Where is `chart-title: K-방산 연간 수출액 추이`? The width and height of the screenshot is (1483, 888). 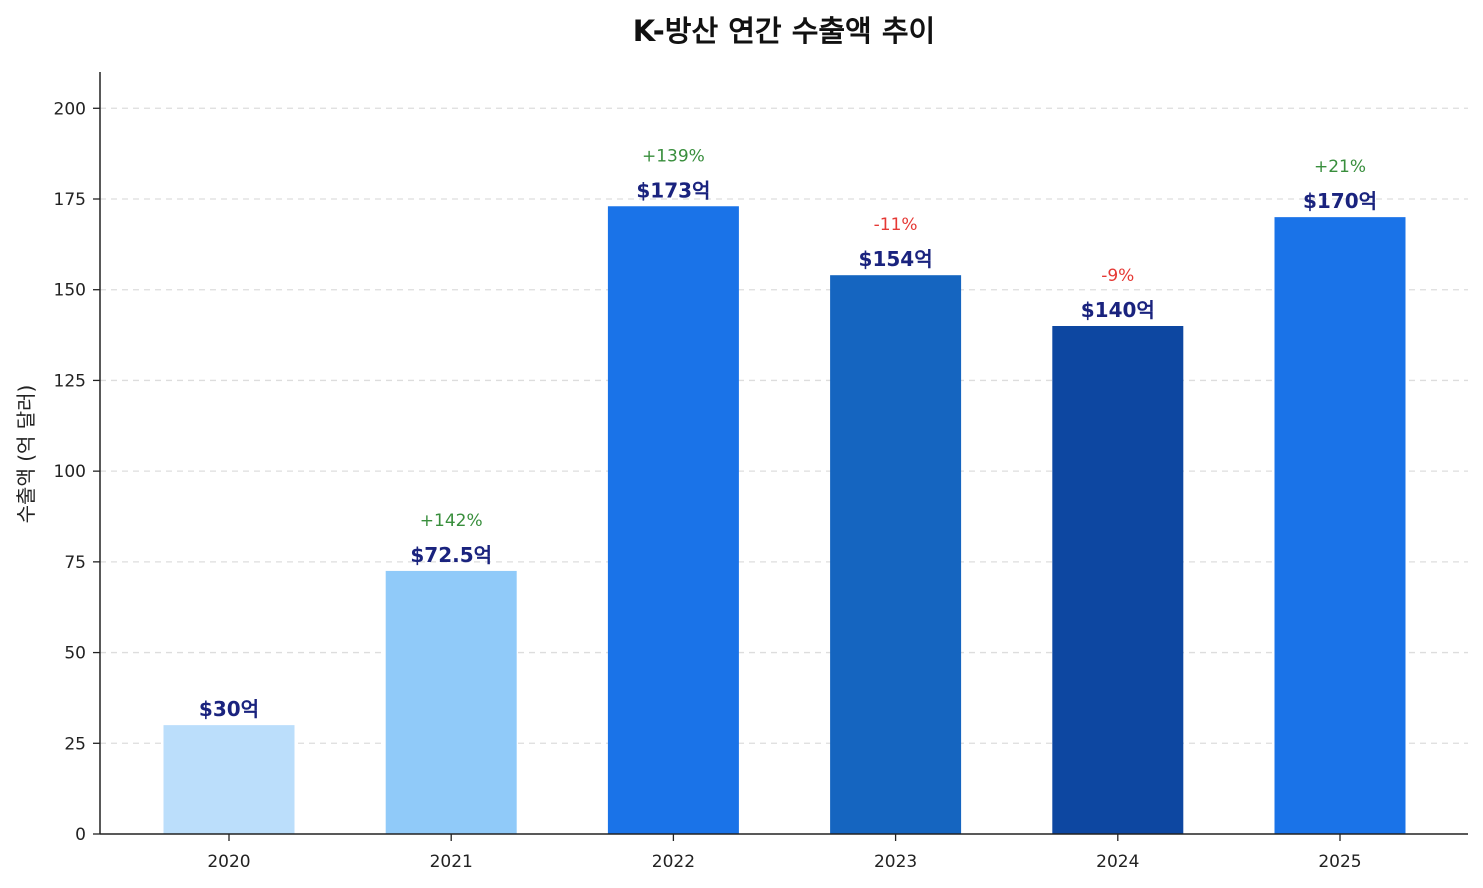 chart-title: K-방산 연간 수출액 추이 is located at coordinates (784, 31).